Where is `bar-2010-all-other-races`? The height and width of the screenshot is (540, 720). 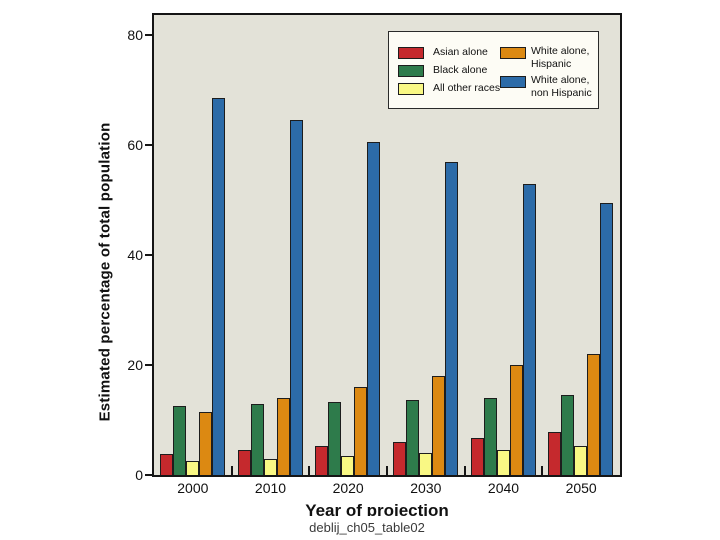
bar-2010-all-other-races is located at coordinates (270, 466).